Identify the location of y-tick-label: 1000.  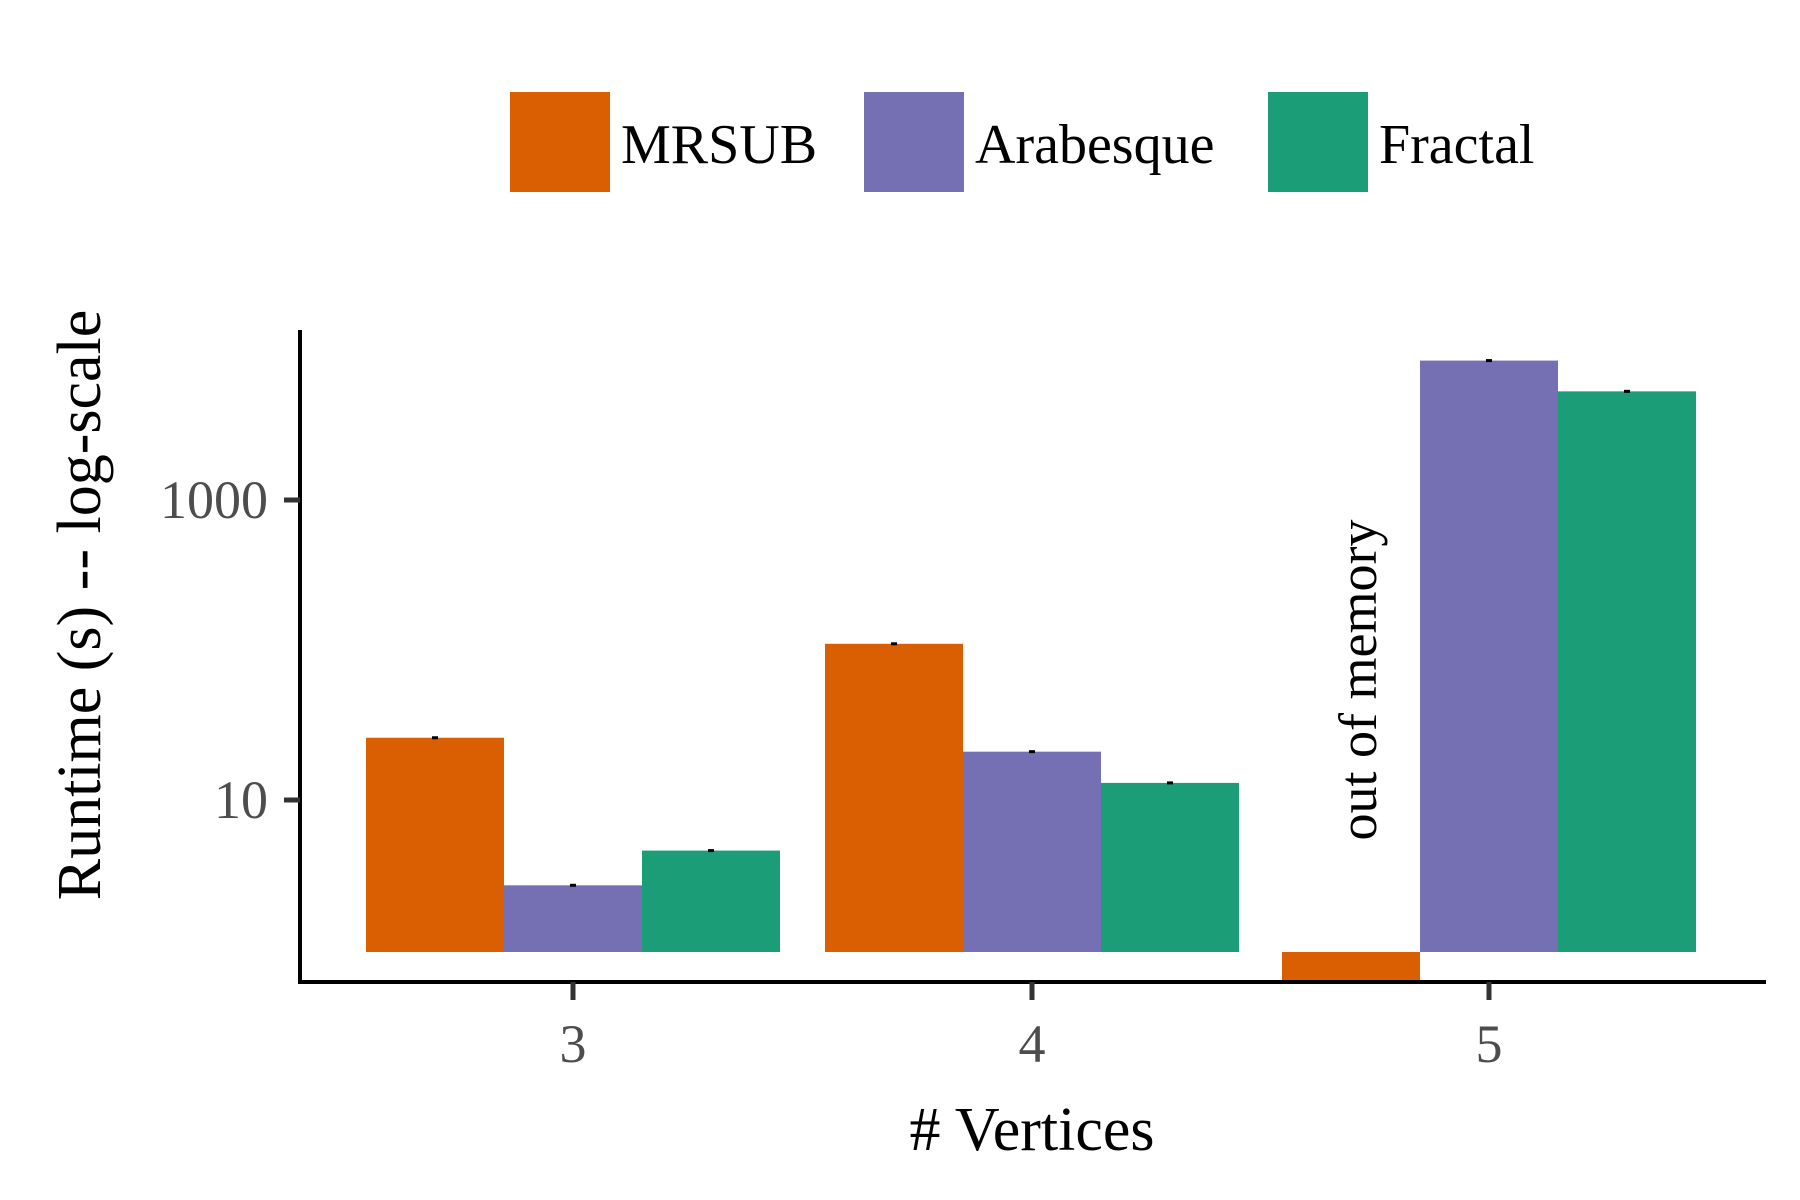
(214, 500).